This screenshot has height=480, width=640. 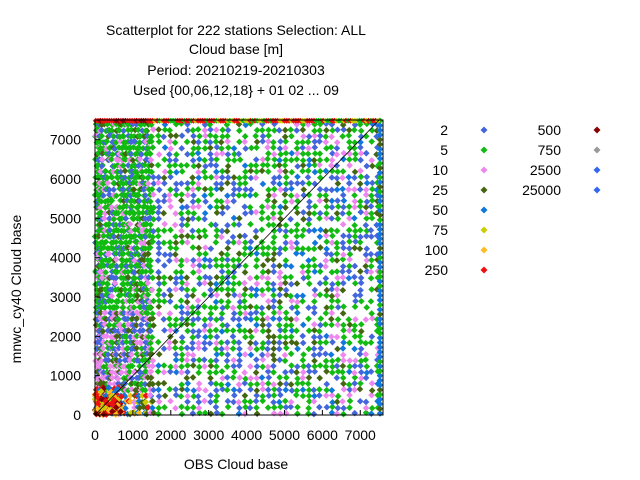 What do you see at coordinates (77, 415) in the screenshot?
I see `y-tick-label: 0` at bounding box center [77, 415].